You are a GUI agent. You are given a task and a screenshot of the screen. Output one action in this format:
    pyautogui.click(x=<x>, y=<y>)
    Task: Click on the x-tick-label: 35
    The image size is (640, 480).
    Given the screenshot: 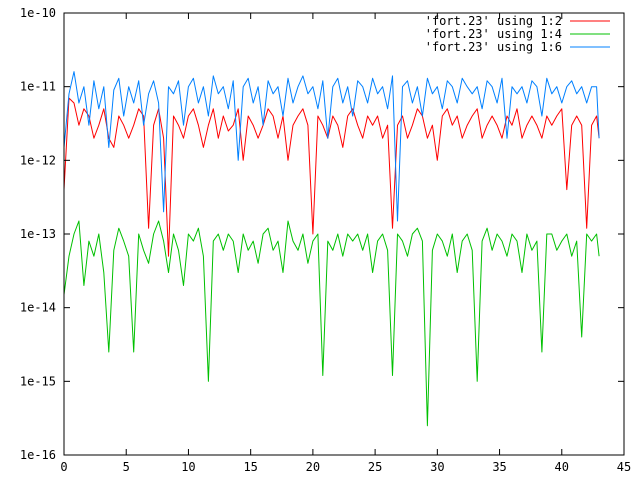 What is the action you would take?
    pyautogui.click(x=499, y=467)
    